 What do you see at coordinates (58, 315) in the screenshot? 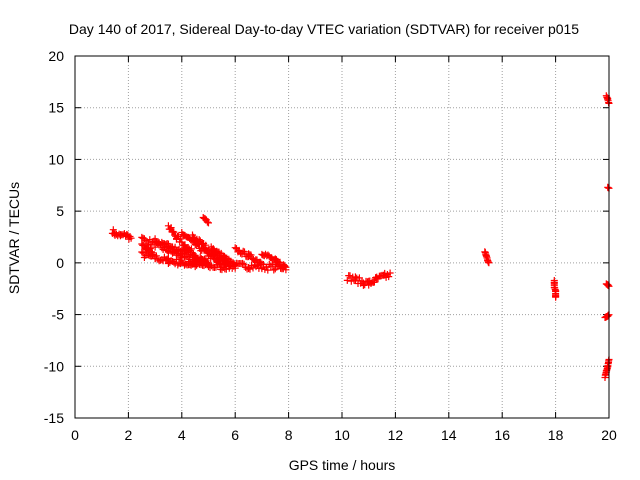
I see `y-tick-label: -5` at bounding box center [58, 315].